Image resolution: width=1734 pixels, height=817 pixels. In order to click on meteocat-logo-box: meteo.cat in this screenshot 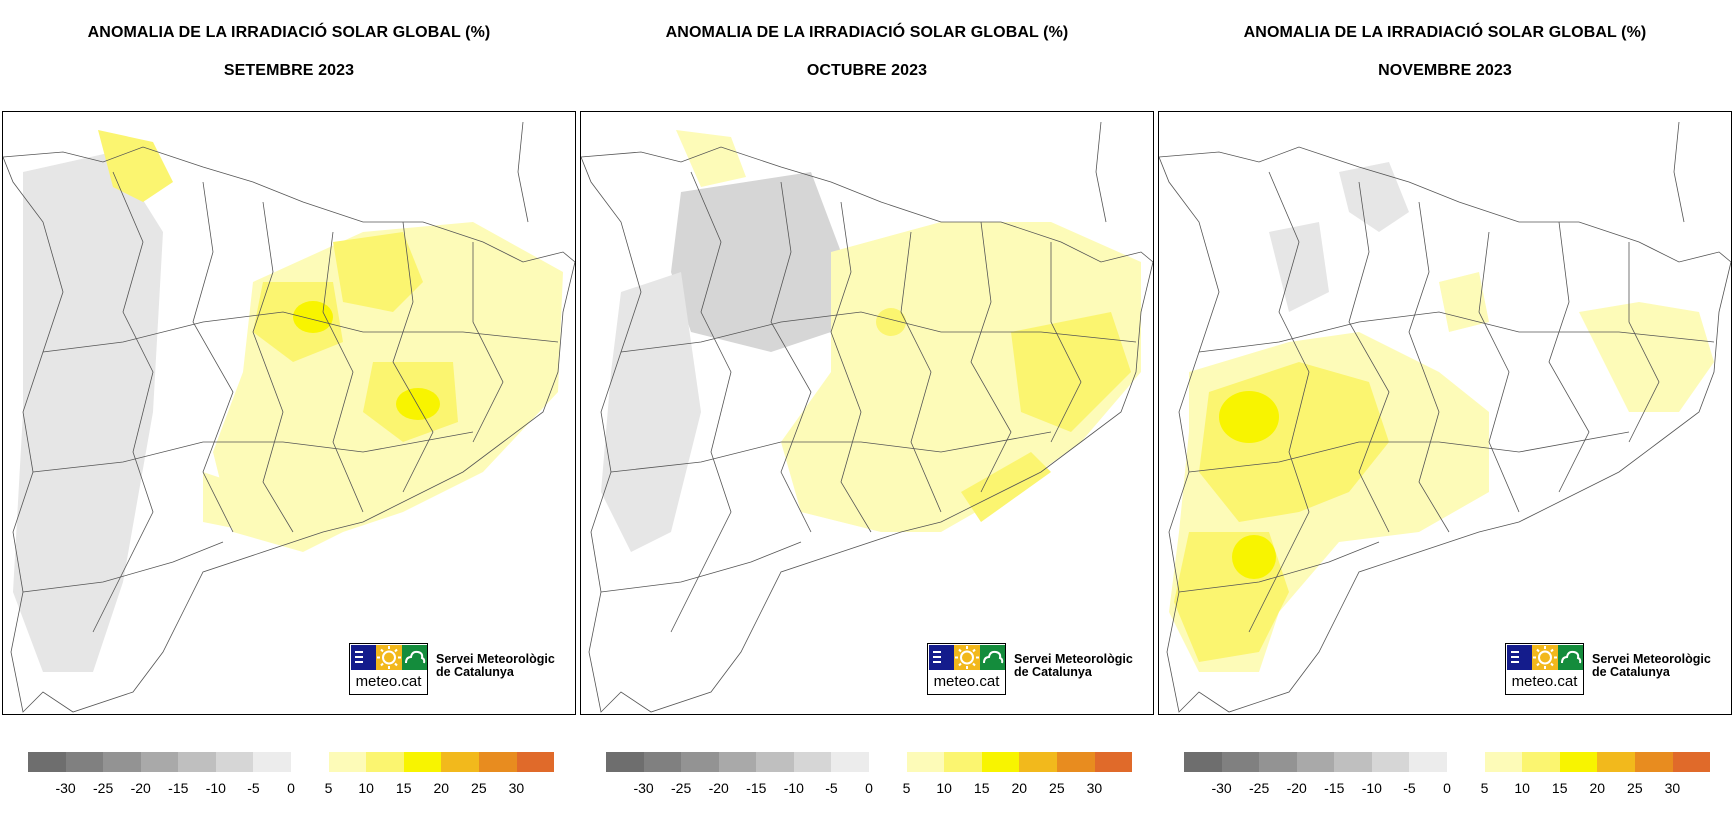, I will do `click(388, 669)`.